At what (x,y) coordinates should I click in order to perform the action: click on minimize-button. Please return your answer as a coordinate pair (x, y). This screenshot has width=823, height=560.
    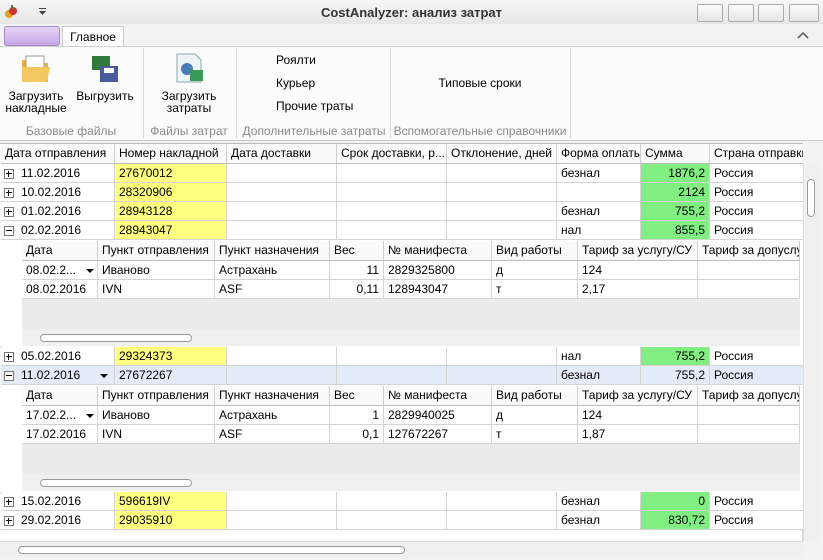
    Looking at the image, I should click on (741, 13).